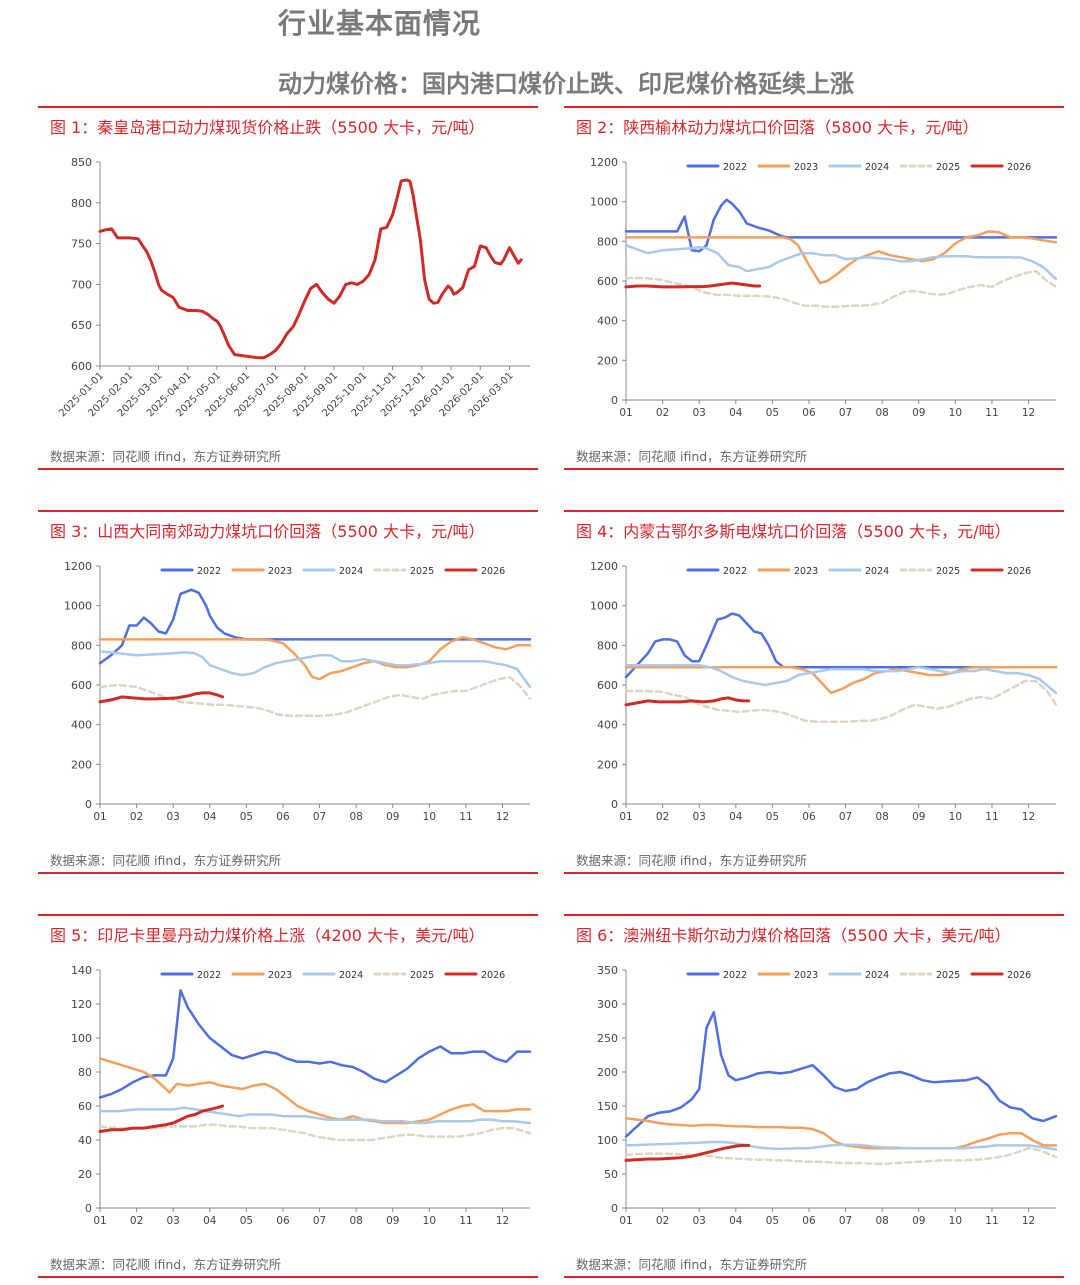  I want to click on y-tick-label: 50, so click(611, 1174).